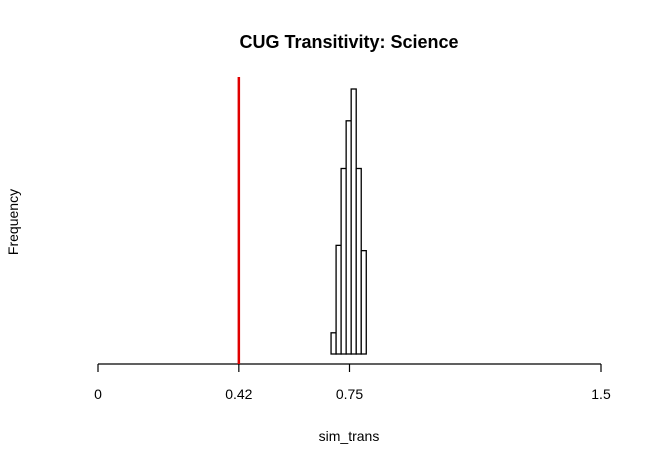 This screenshot has height=462, width=662. I want to click on histogram-bars, so click(348, 221).